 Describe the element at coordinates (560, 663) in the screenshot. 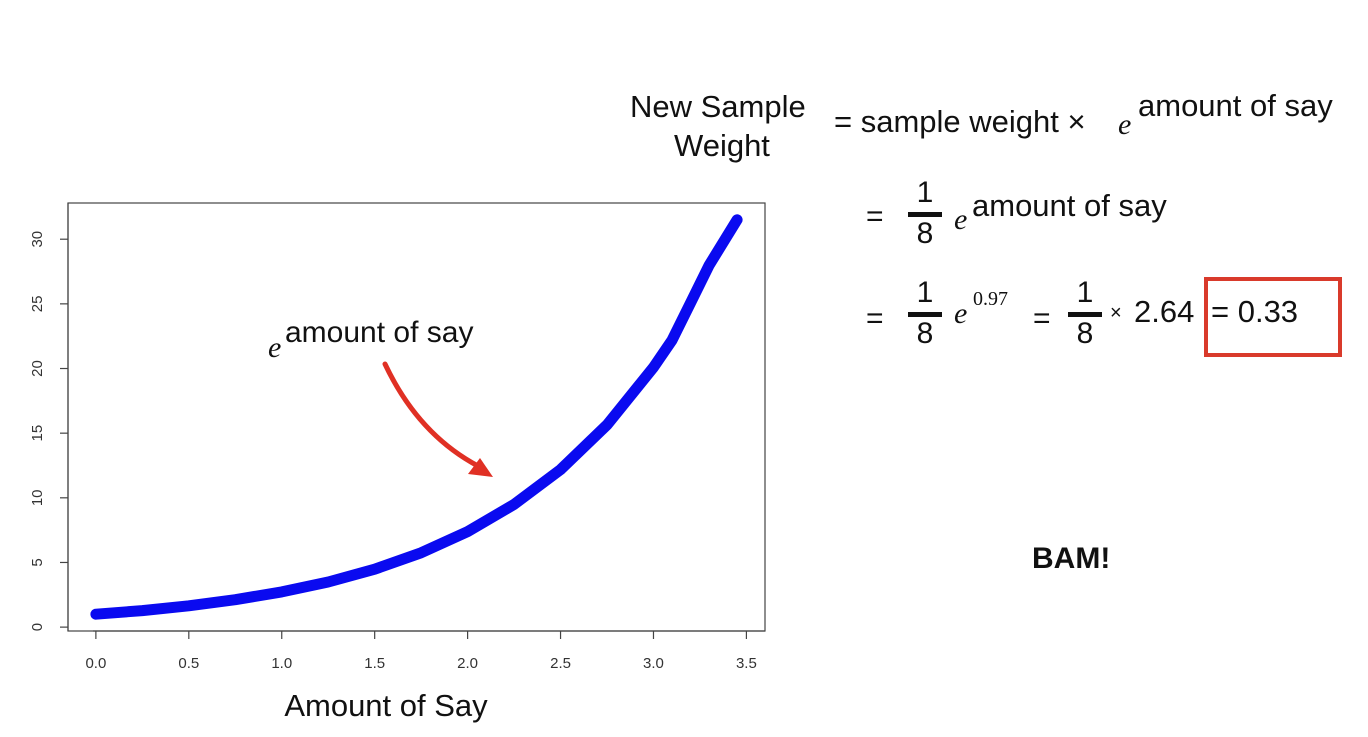

I see `x-tick-label: 2.5` at that location.